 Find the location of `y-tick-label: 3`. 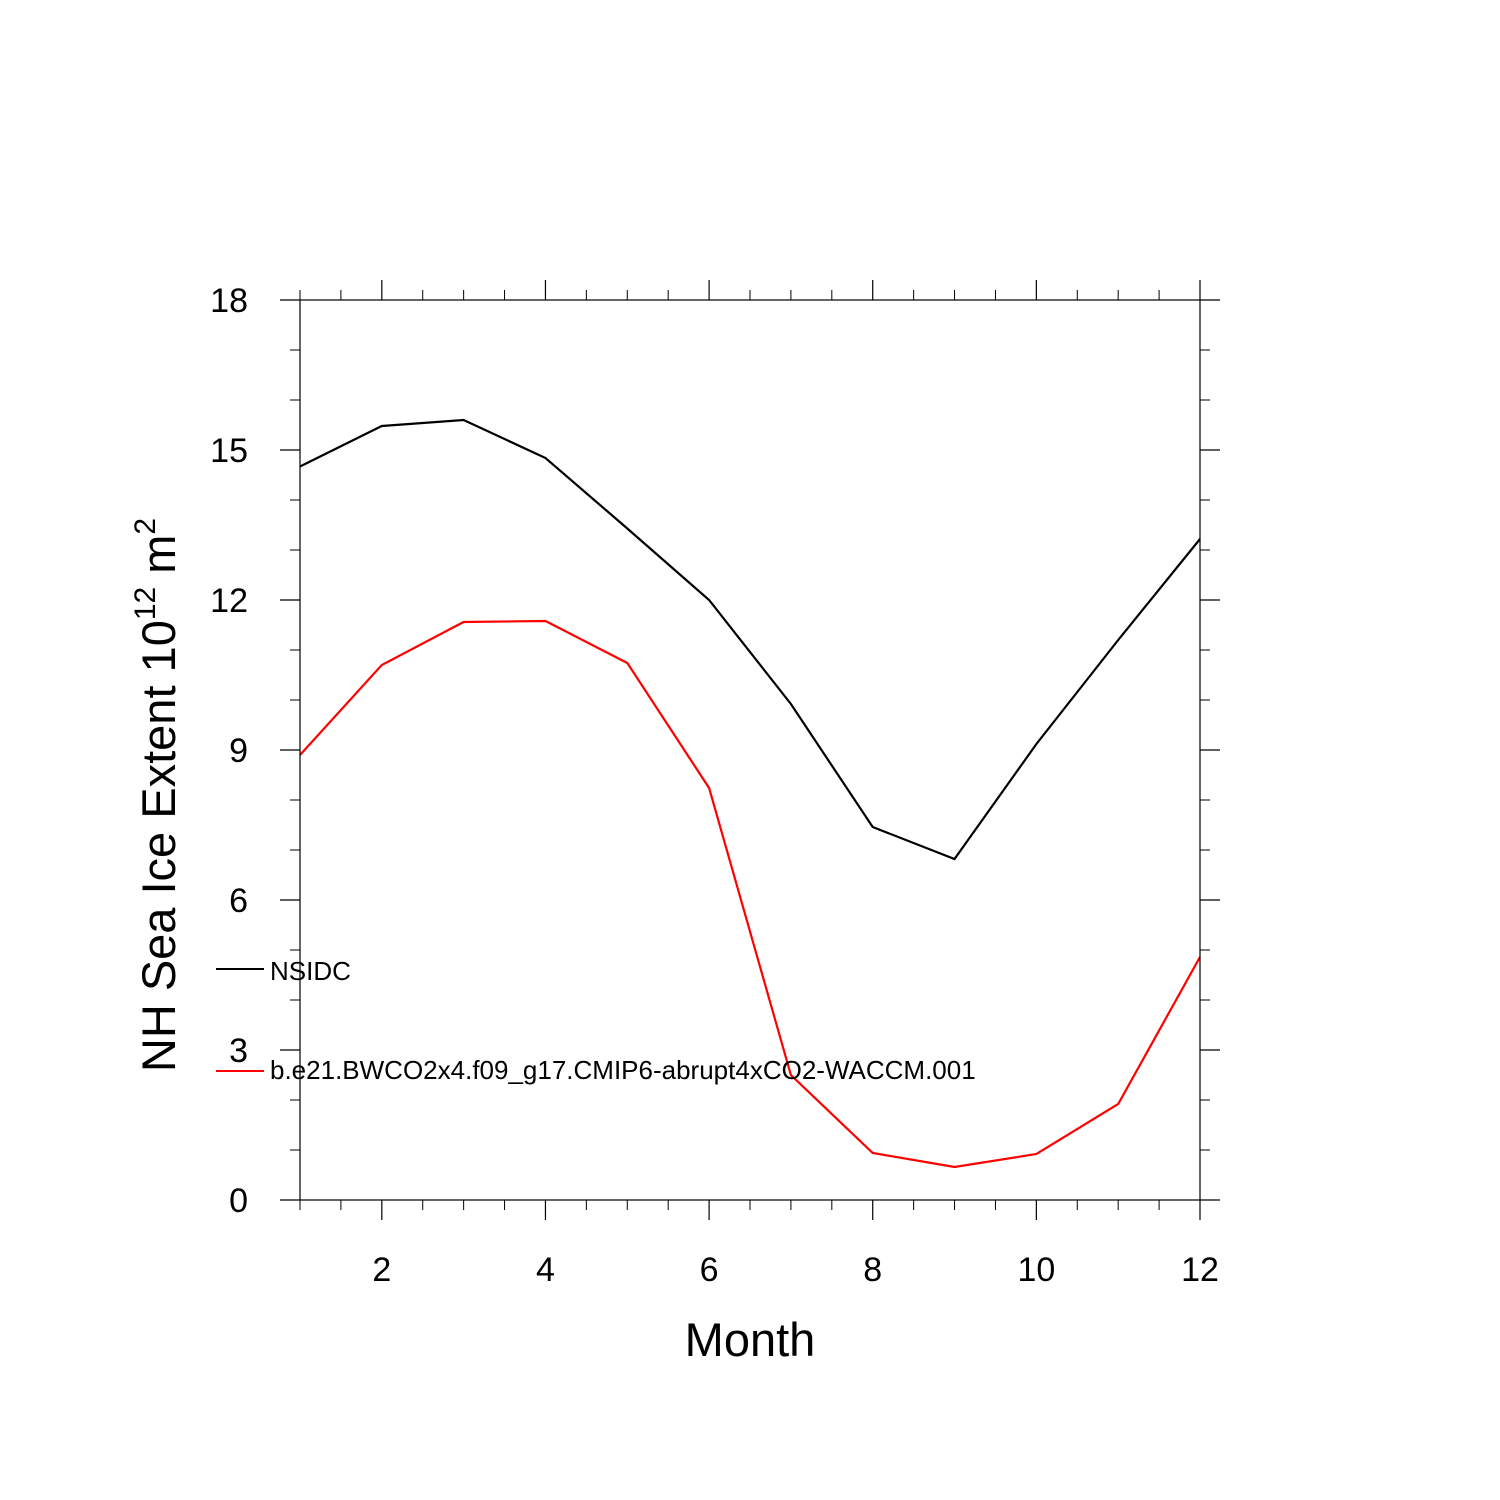

y-tick-label: 3 is located at coordinates (238, 1051).